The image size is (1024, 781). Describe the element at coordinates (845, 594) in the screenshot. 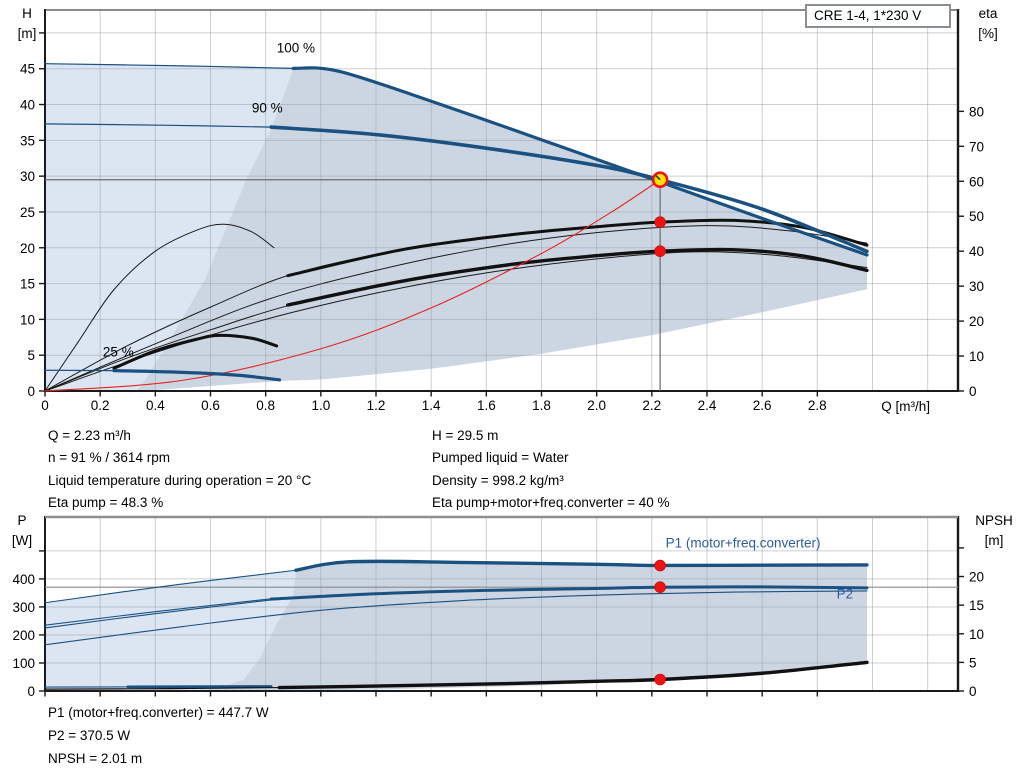

I see `p2-label: P2` at that location.